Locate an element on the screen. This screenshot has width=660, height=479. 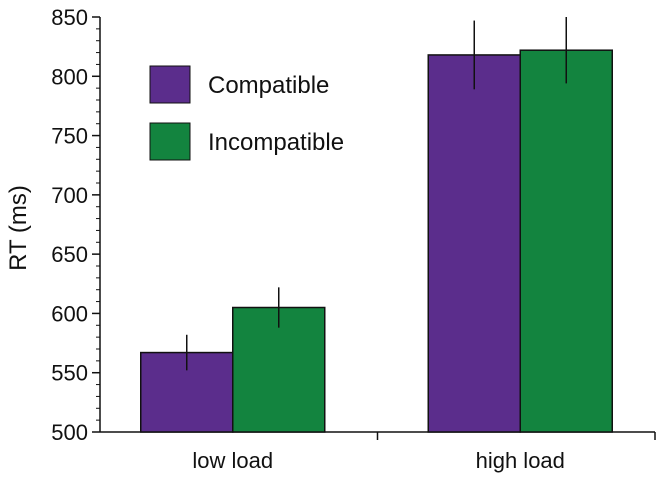
legend: Compatible Incompatible is located at coordinates (246, 113).